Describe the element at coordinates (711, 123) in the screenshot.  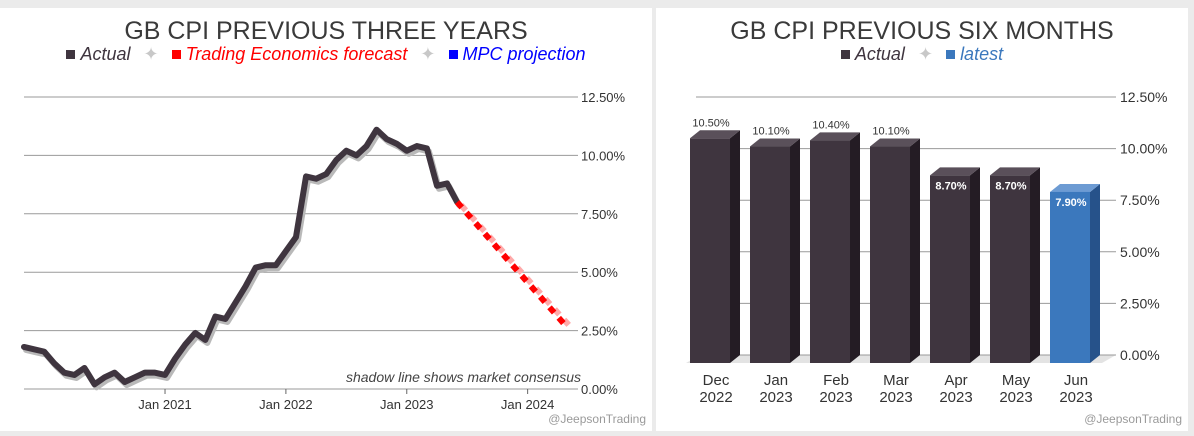
I see `data-label: 10.50%` at that location.